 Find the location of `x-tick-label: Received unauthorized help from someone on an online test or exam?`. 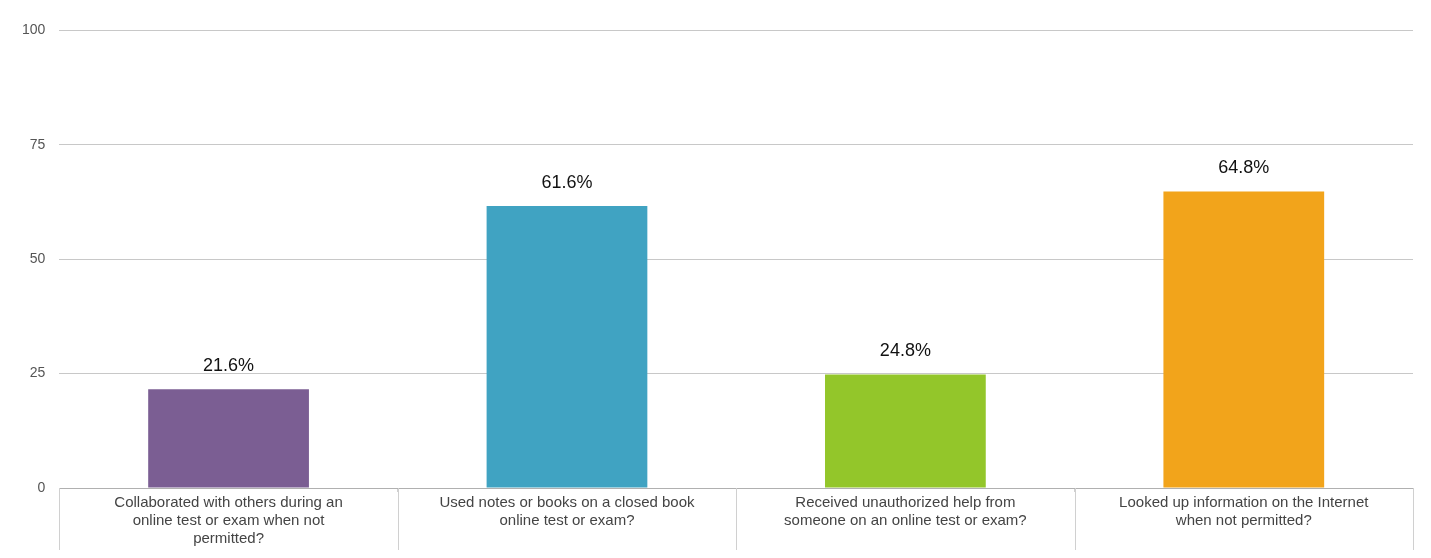

x-tick-label: Received unauthorized help from someone on an online test or exam? is located at coordinates (905, 511).